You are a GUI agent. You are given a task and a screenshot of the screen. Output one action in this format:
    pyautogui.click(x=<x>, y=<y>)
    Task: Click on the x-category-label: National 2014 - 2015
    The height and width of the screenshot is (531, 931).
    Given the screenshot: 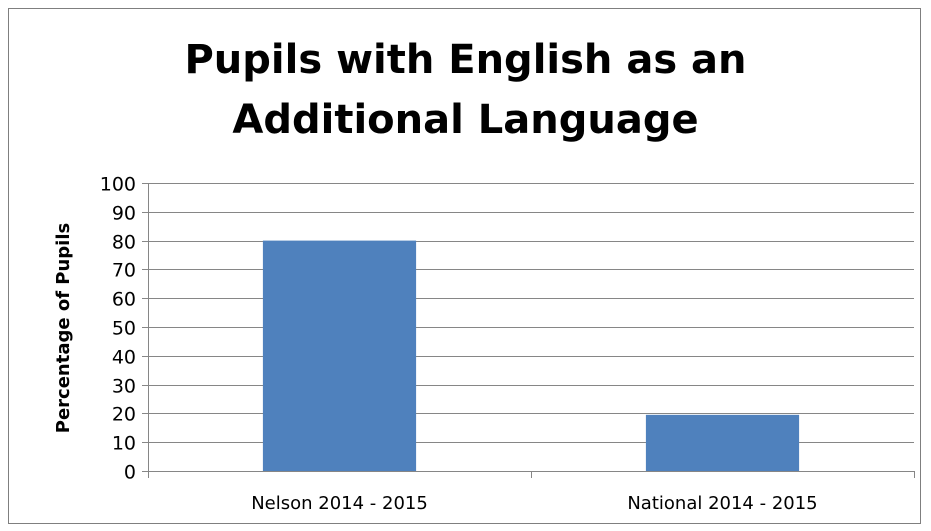 What is the action you would take?
    pyautogui.click(x=722, y=503)
    